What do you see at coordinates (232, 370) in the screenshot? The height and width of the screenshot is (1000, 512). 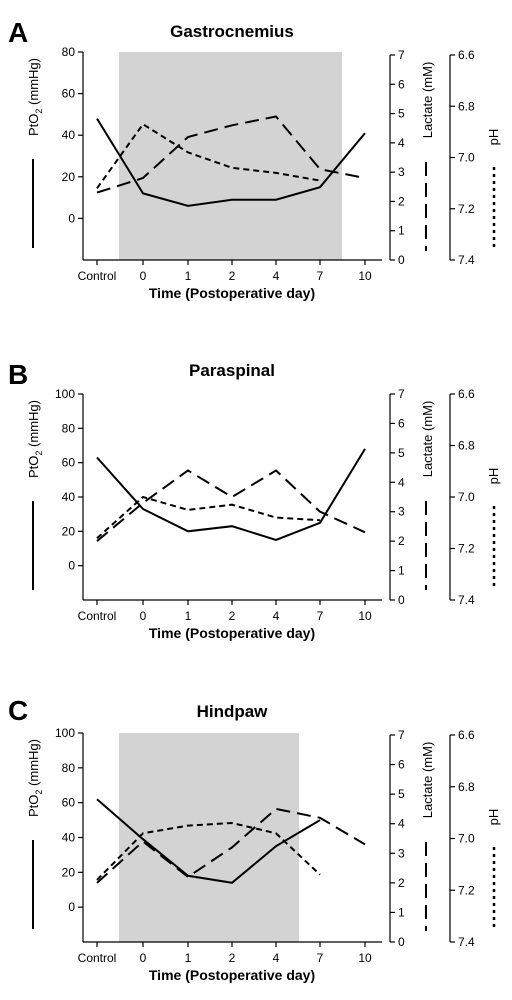 I see `chart-title: Paraspinal` at bounding box center [232, 370].